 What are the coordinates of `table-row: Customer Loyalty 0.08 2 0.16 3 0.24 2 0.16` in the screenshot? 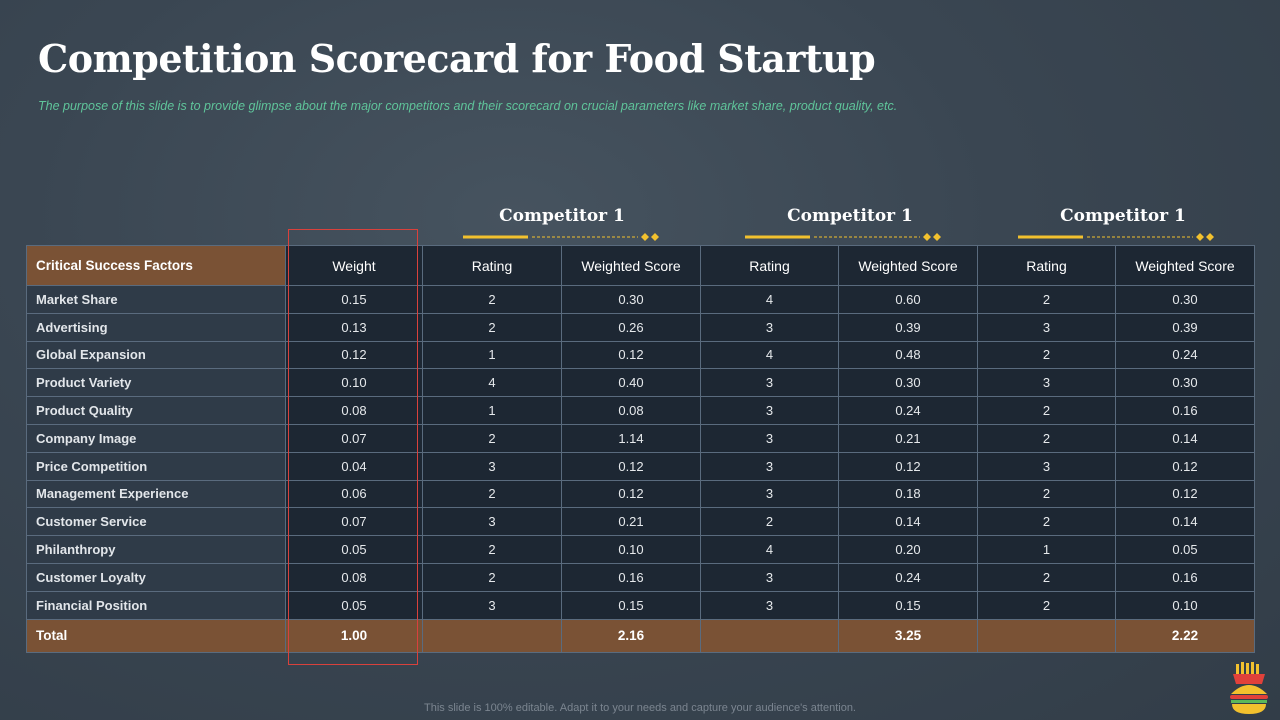 It's located at (640, 577).